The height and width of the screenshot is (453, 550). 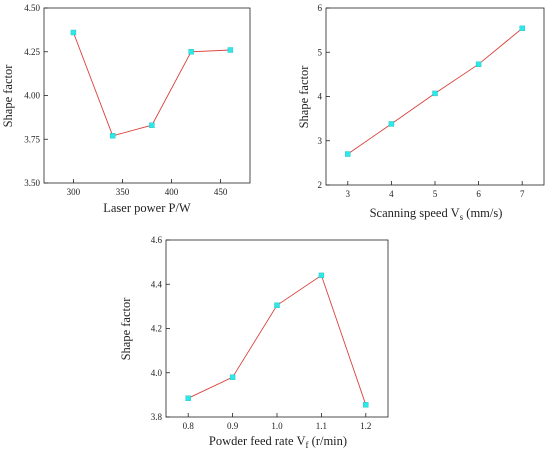 I want to click on x-axis-label-main: Powder feed rate V, so click(x=257, y=441).